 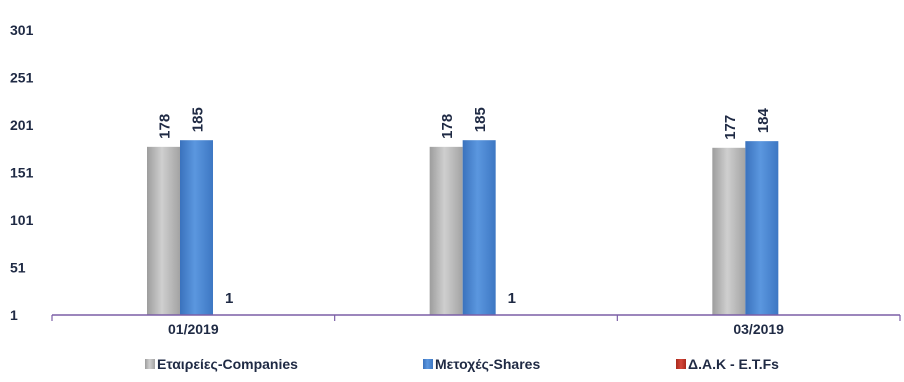 What do you see at coordinates (22, 78) in the screenshot?
I see `y-tick-label: 251` at bounding box center [22, 78].